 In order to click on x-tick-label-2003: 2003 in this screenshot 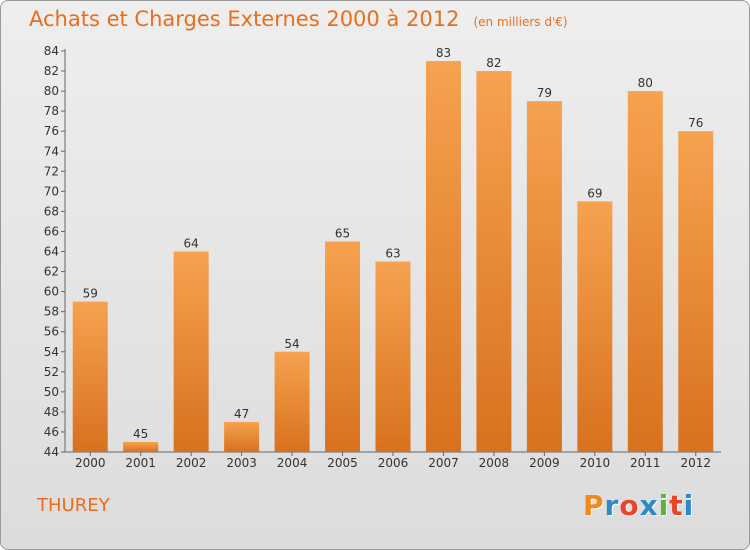, I will do `click(241, 463)`.